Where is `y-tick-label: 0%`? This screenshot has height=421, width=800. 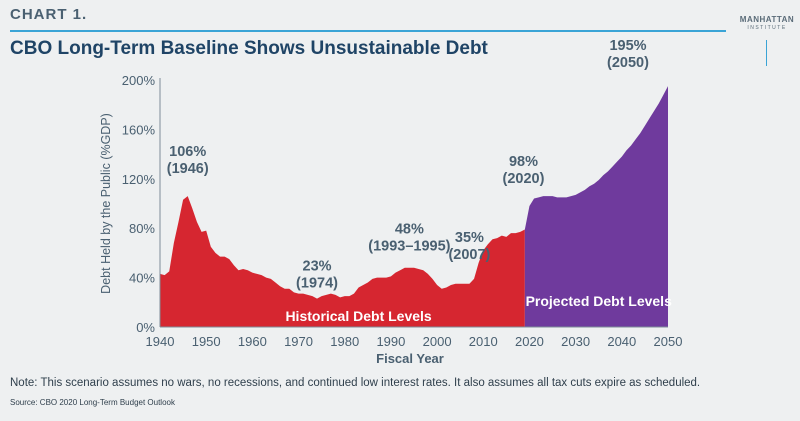
y-tick-label: 0% is located at coordinates (145, 327).